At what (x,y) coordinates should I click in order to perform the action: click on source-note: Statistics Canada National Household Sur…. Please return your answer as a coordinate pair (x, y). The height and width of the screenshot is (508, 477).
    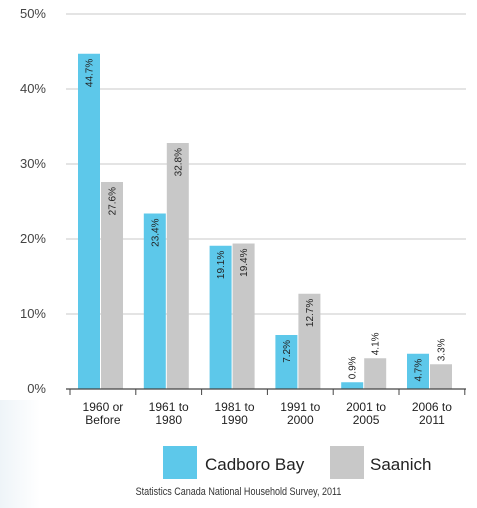
    Looking at the image, I should click on (238, 492).